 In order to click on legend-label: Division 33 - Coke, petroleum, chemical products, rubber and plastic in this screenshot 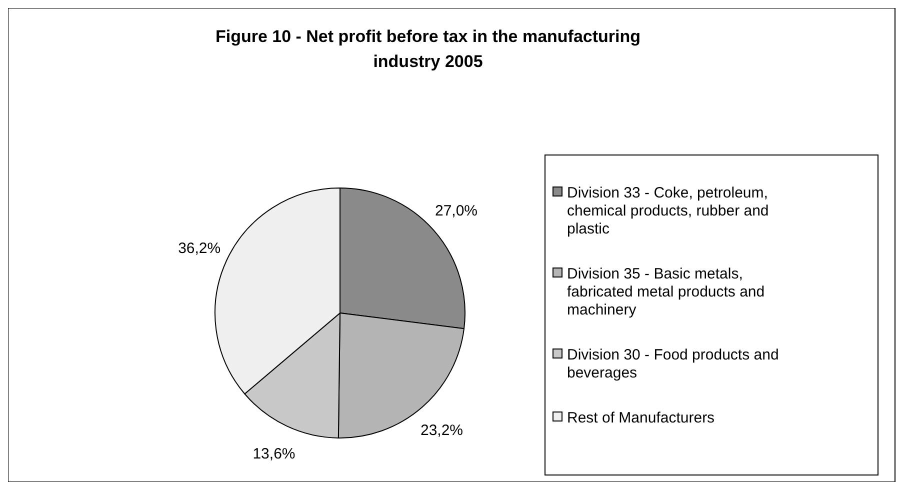, I will do `click(668, 211)`.